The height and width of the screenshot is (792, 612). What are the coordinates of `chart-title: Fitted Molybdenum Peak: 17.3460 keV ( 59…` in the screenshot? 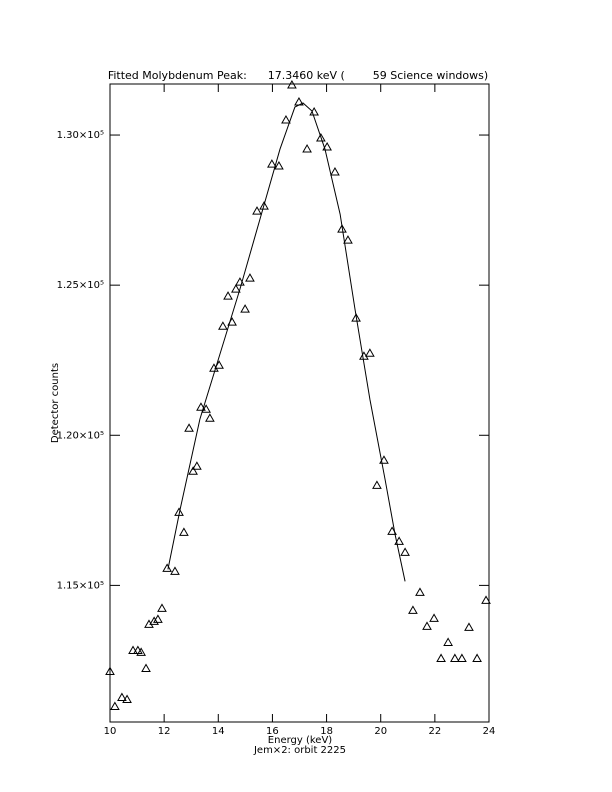 It's located at (298, 75).